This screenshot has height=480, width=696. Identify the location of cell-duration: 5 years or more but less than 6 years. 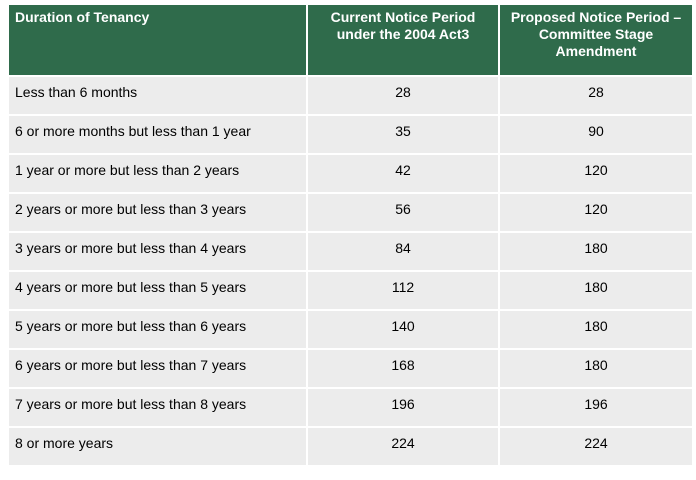
(158, 330).